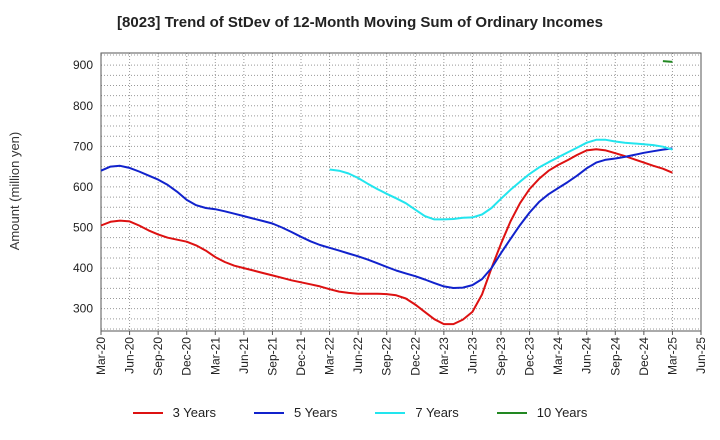 The height and width of the screenshot is (440, 720). I want to click on legend-item: 5 Years, so click(295, 412).